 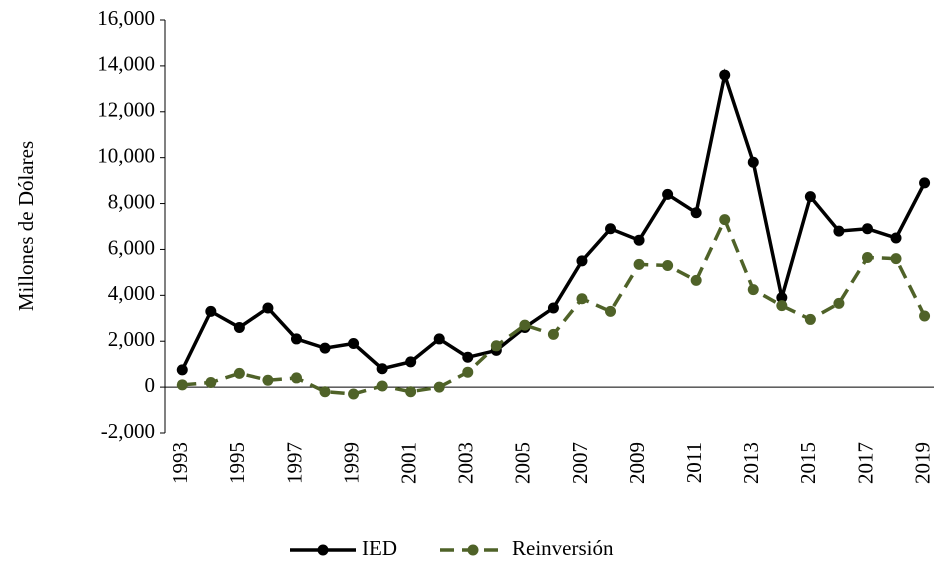 What do you see at coordinates (408, 463) in the screenshot?
I see `x-tick-label: 2001` at bounding box center [408, 463].